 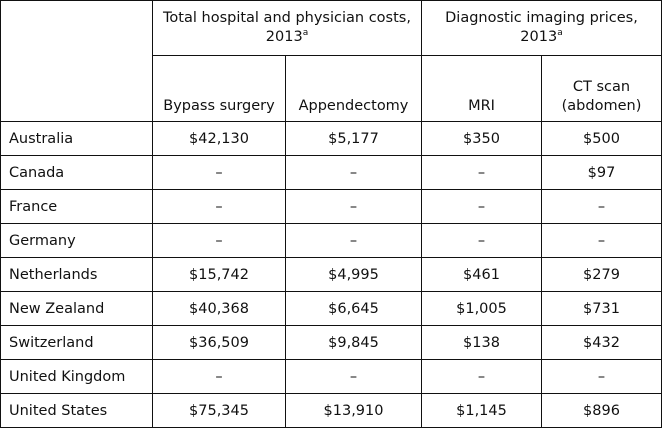 I want to click on value-cell: $97, so click(x=601, y=172).